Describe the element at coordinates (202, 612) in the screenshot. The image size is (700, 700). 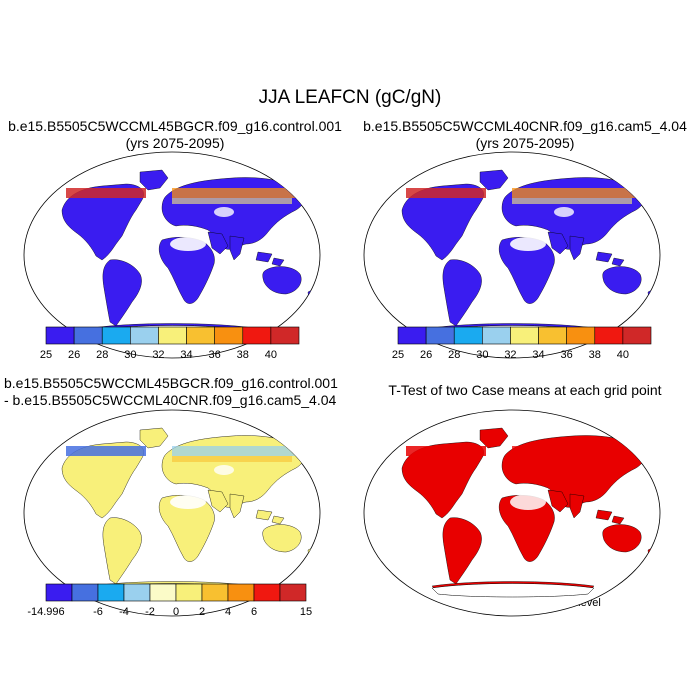
I see `colorbar-tick-label: 2` at that location.